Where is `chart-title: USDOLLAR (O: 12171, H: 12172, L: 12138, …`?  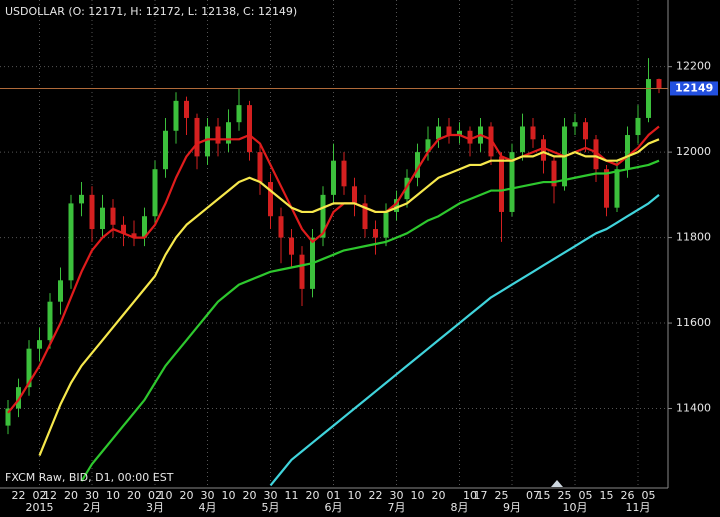 chart-title: USDOLLAR (O: 12171, H: 12172, L: 12138, … is located at coordinates (151, 11).